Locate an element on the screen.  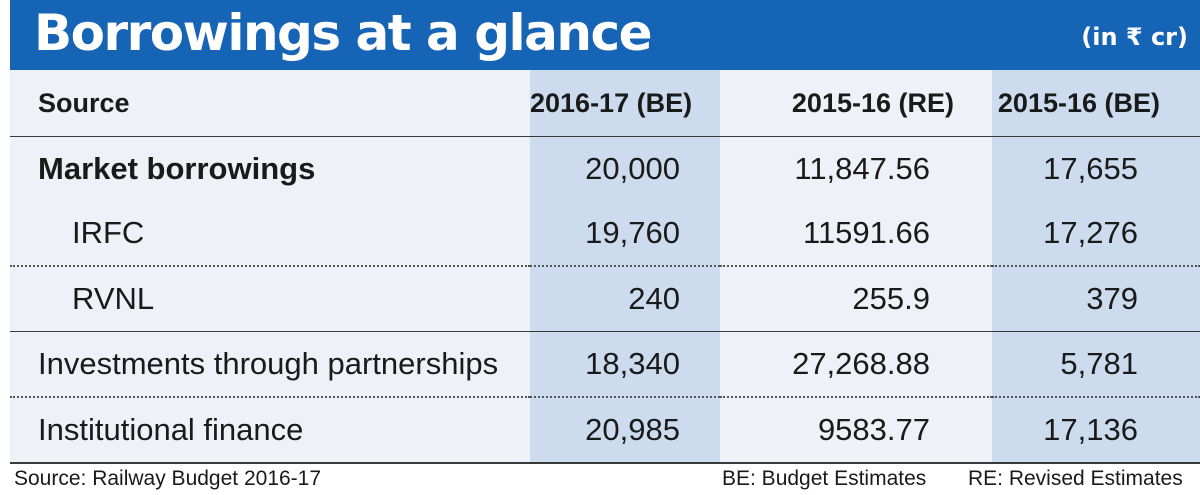
title-banner: Borrowings at a glance (in ₹ cr) is located at coordinates (605, 35).